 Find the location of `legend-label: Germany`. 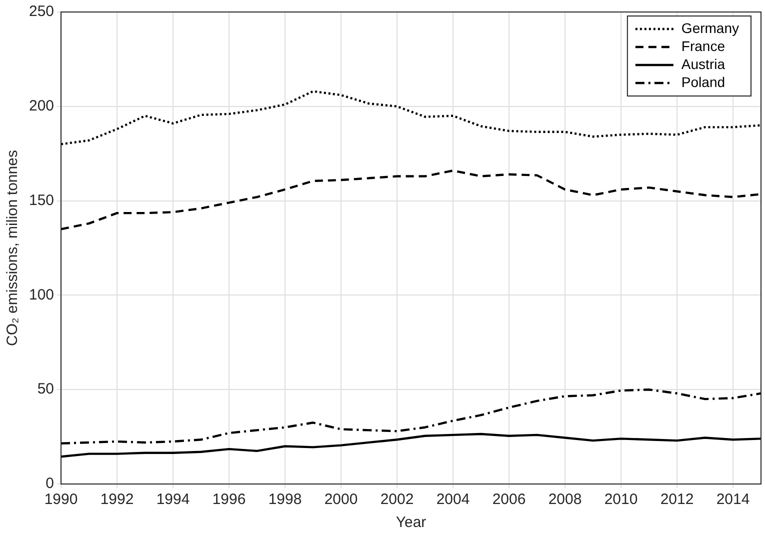

legend-label: Germany is located at coordinates (710, 28).